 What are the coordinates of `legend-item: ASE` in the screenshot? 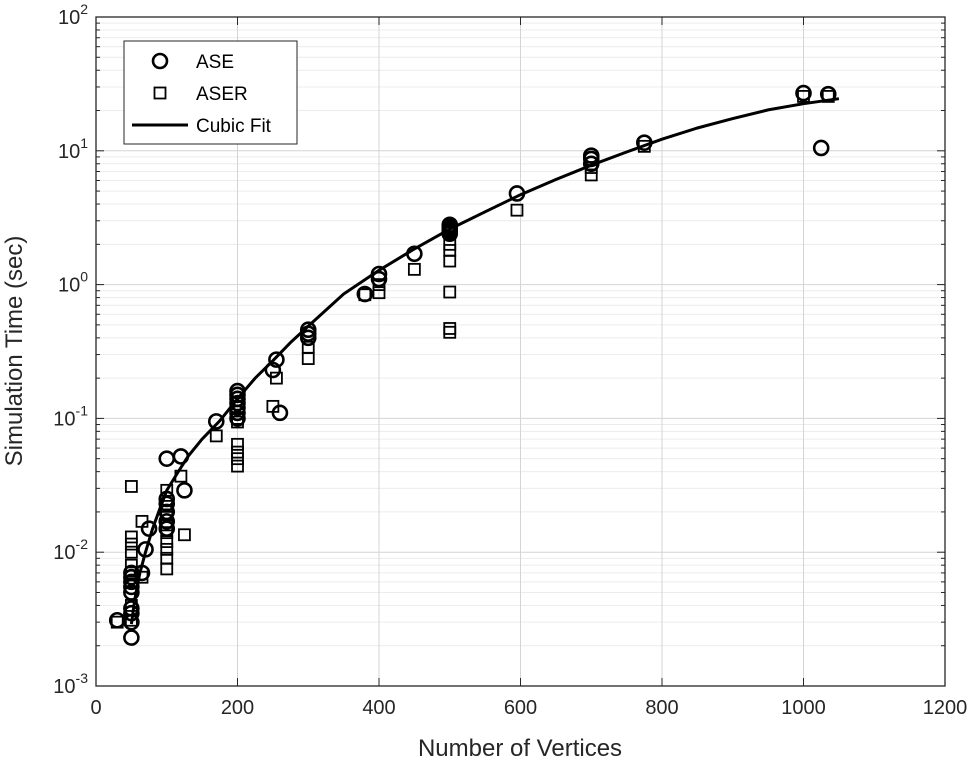 It's located at (192, 62).